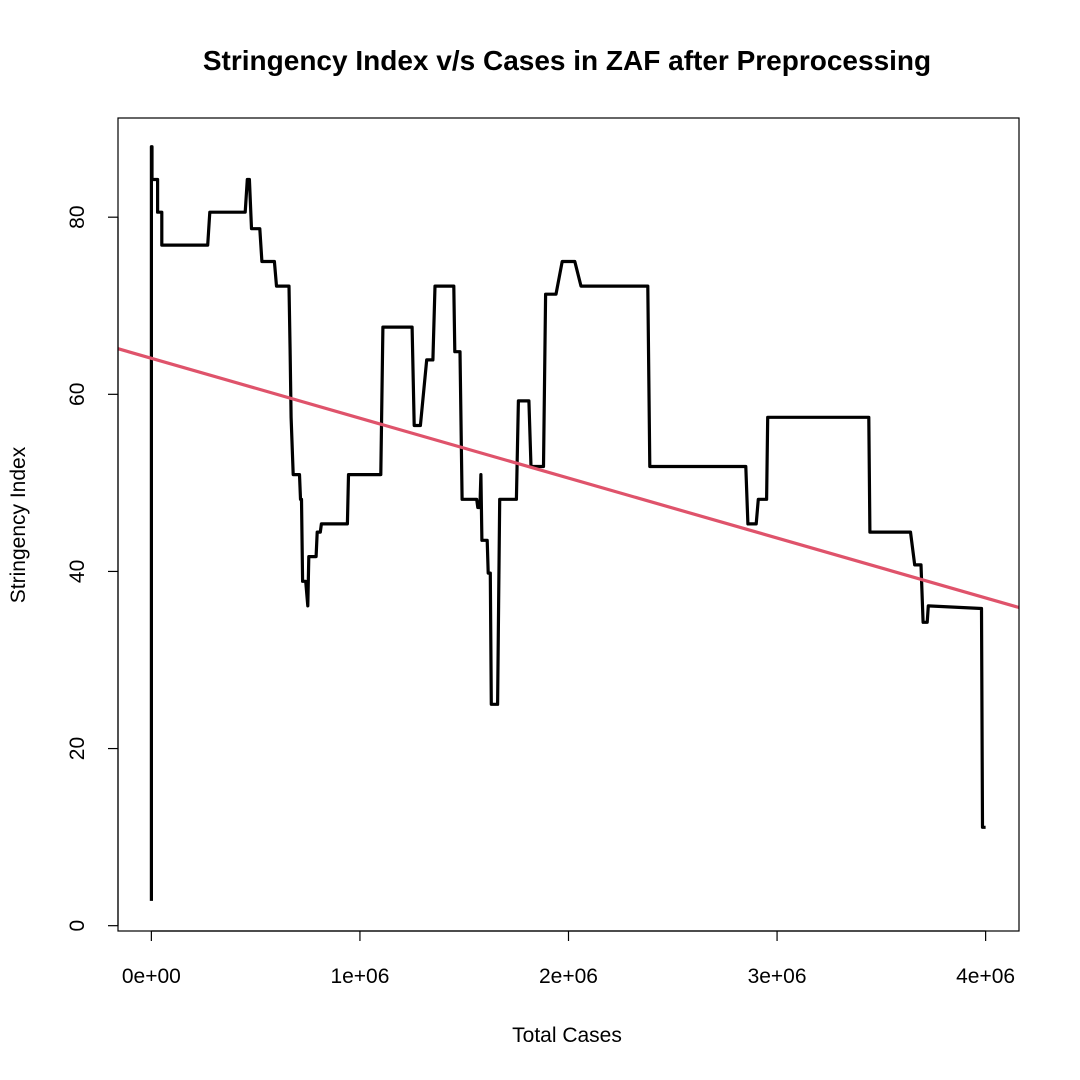  I want to click on x-axis: 0e+00 1e+06 2e+06 3e+06 4e+06, so click(568, 959).